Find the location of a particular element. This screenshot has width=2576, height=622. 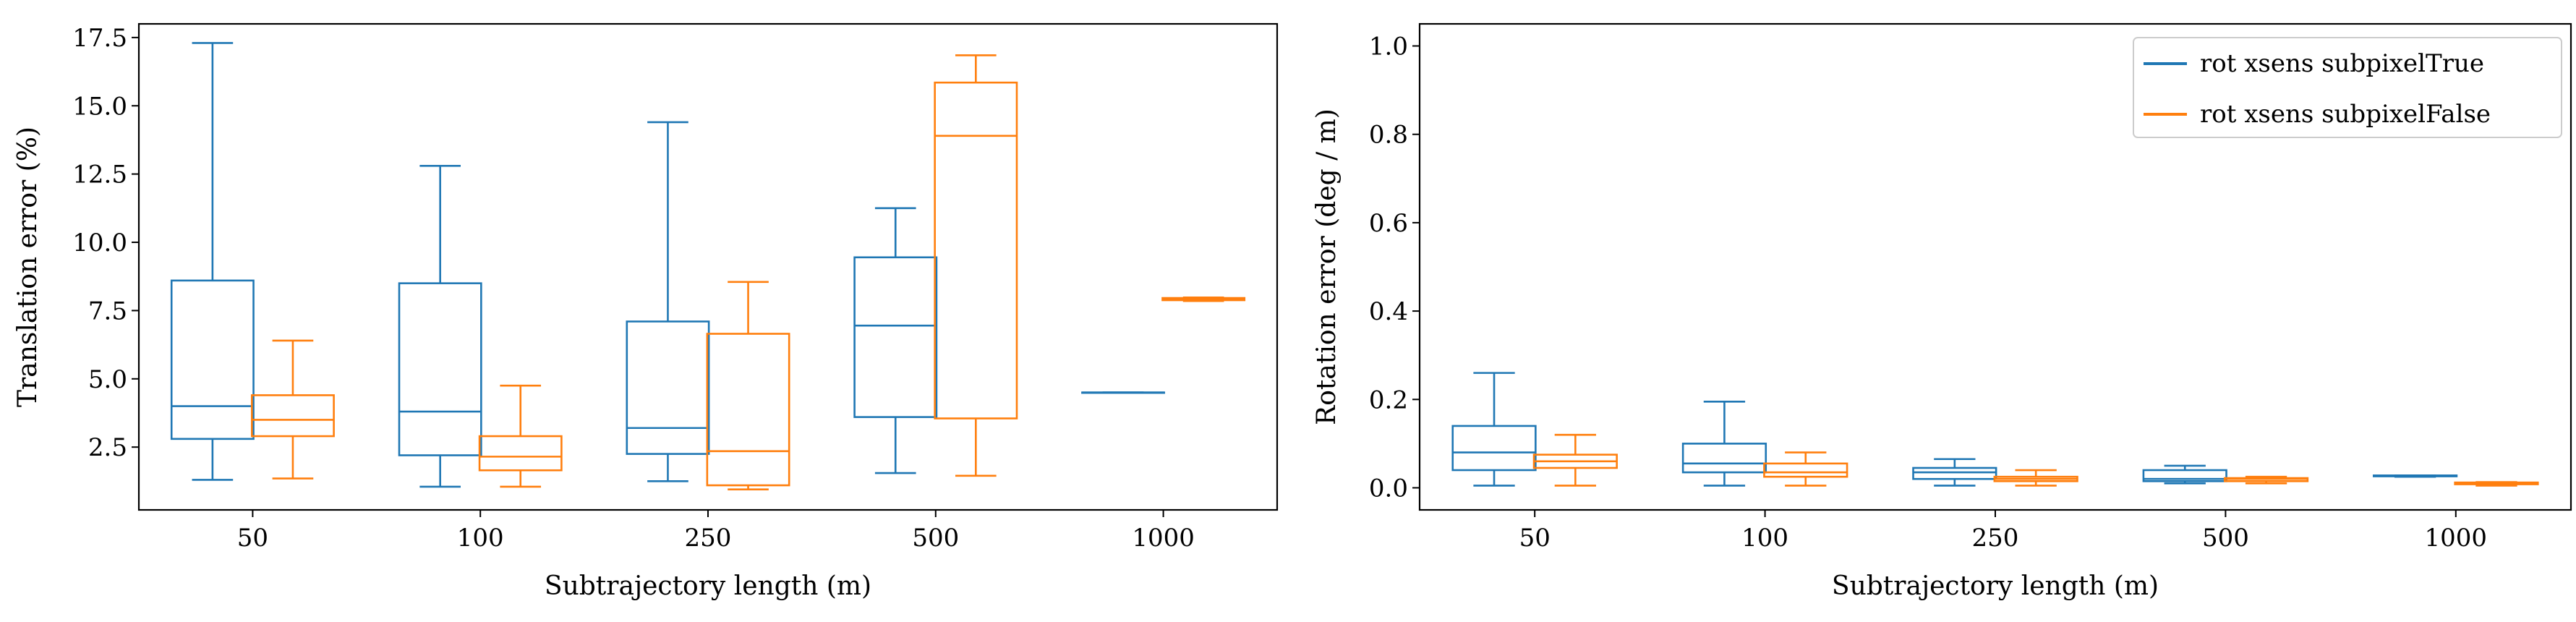

legend-label: rot xsens subpixelFalse is located at coordinates (2345, 114).